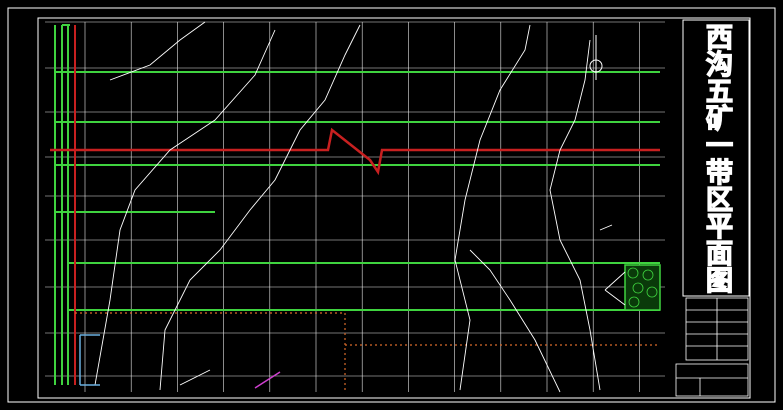 This screenshot has width=783, height=410. Describe the element at coordinates (355, 151) in the screenshot. I see `fault-line` at that location.